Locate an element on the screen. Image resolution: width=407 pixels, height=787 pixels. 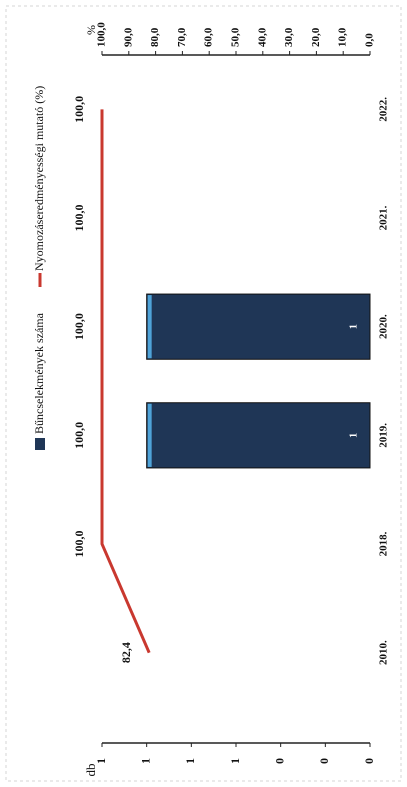
y2-tick-label: 50,0 is located at coordinates (236, 37).